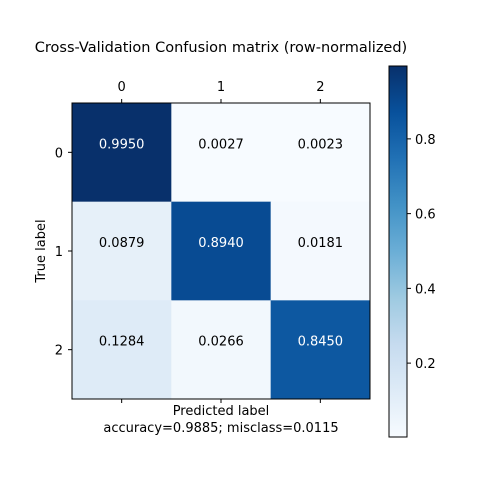 The width and height of the screenshot is (480, 480). I want to click on colorbar, so click(398, 251).